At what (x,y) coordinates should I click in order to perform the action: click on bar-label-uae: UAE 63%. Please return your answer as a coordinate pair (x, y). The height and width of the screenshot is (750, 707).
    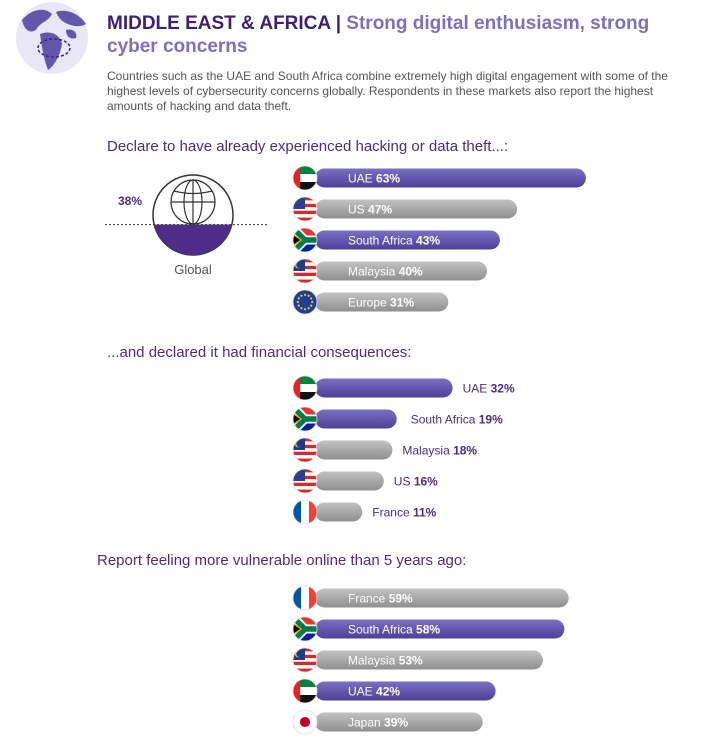
    Looking at the image, I should click on (374, 179).